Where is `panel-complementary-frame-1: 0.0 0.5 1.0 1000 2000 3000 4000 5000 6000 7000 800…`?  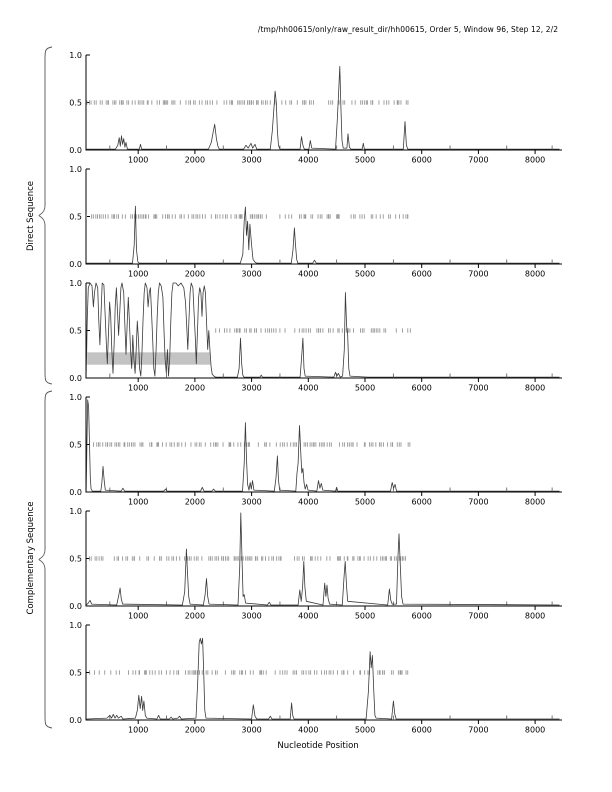
panel-complementary-frame-1: 0.0 0.5 1.0 1000 2000 3000 4000 5000 6000 7000 800… is located at coordinates (315, 450).